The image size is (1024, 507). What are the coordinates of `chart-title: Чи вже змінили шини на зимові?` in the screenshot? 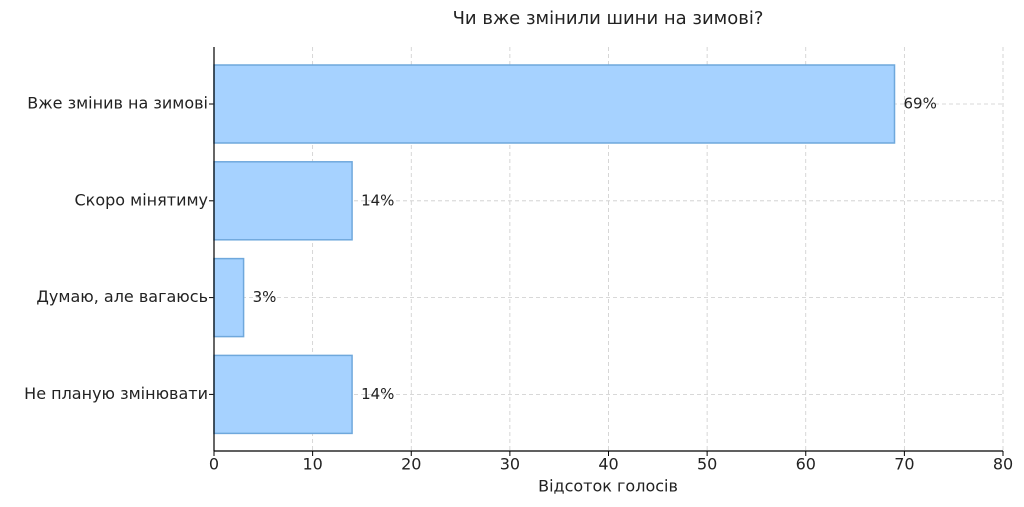 It's located at (608, 18).